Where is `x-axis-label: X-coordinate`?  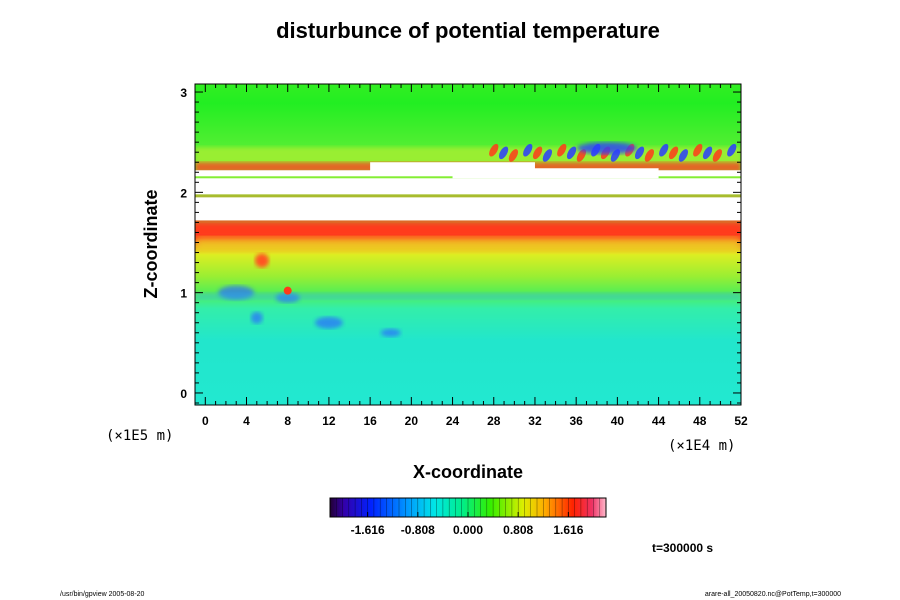 x-axis-label: X-coordinate is located at coordinates (468, 472).